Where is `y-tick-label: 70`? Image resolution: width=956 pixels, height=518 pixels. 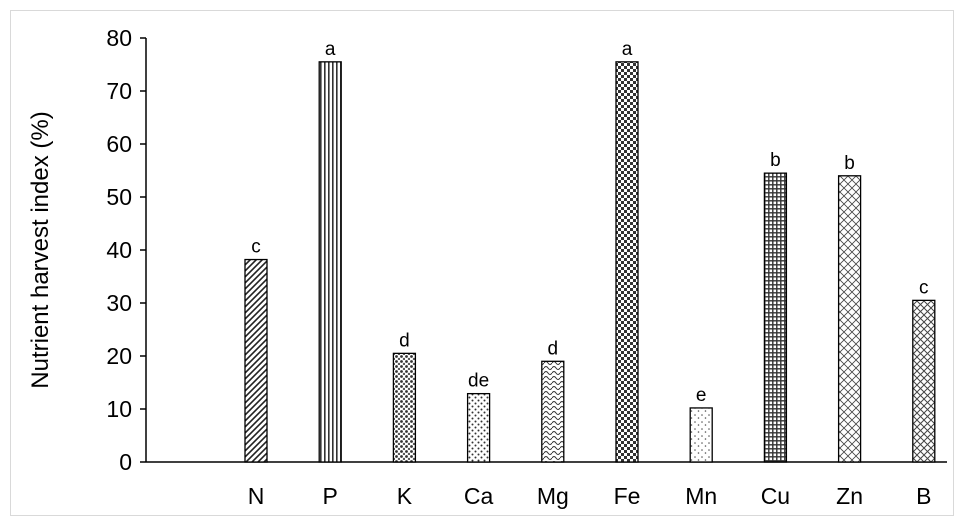 y-tick-label: 70 is located at coordinates (119, 91).